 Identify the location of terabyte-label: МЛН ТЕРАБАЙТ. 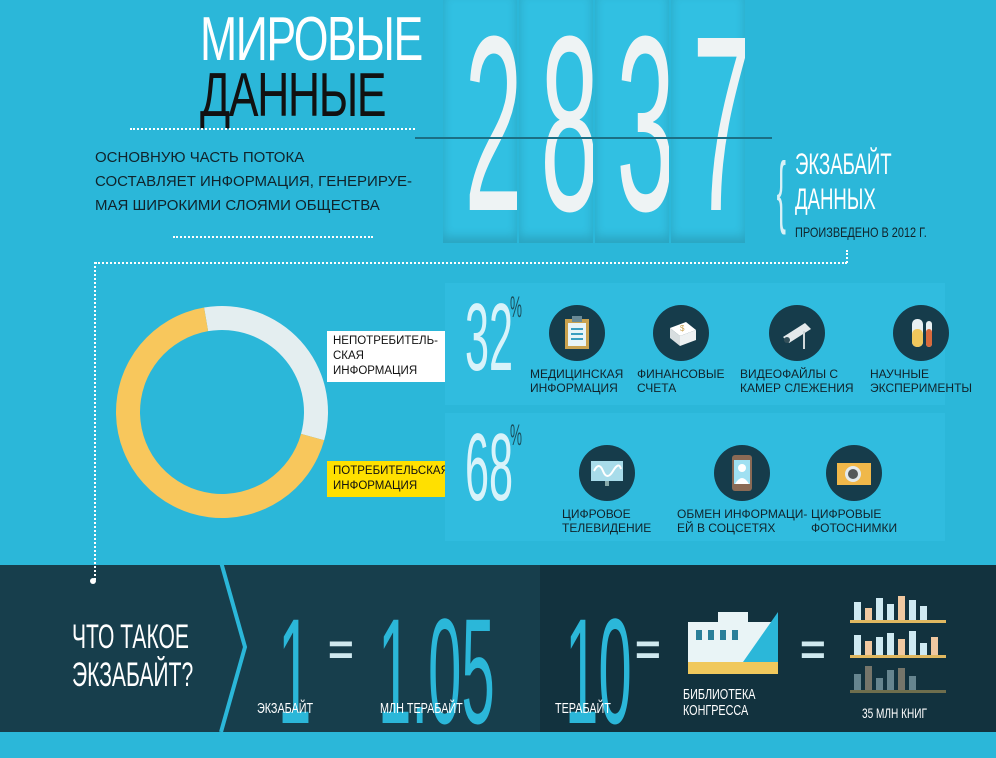
(421, 708).